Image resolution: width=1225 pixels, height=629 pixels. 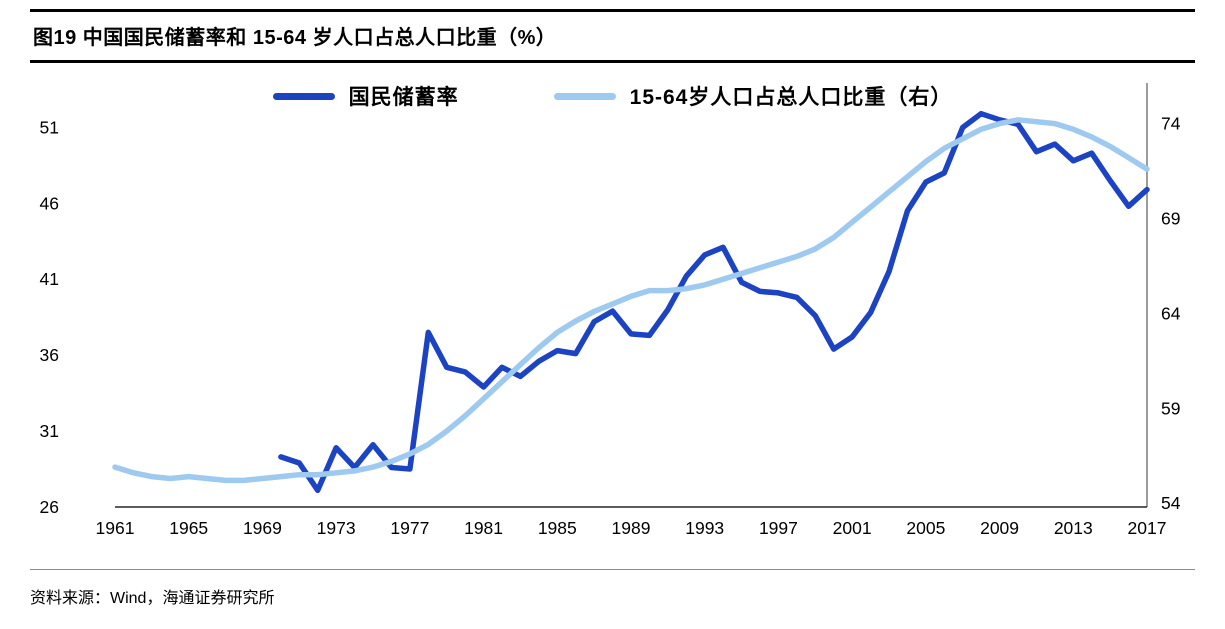 What do you see at coordinates (852, 528) in the screenshot?
I see `x-axis-tick-label: 2001` at bounding box center [852, 528].